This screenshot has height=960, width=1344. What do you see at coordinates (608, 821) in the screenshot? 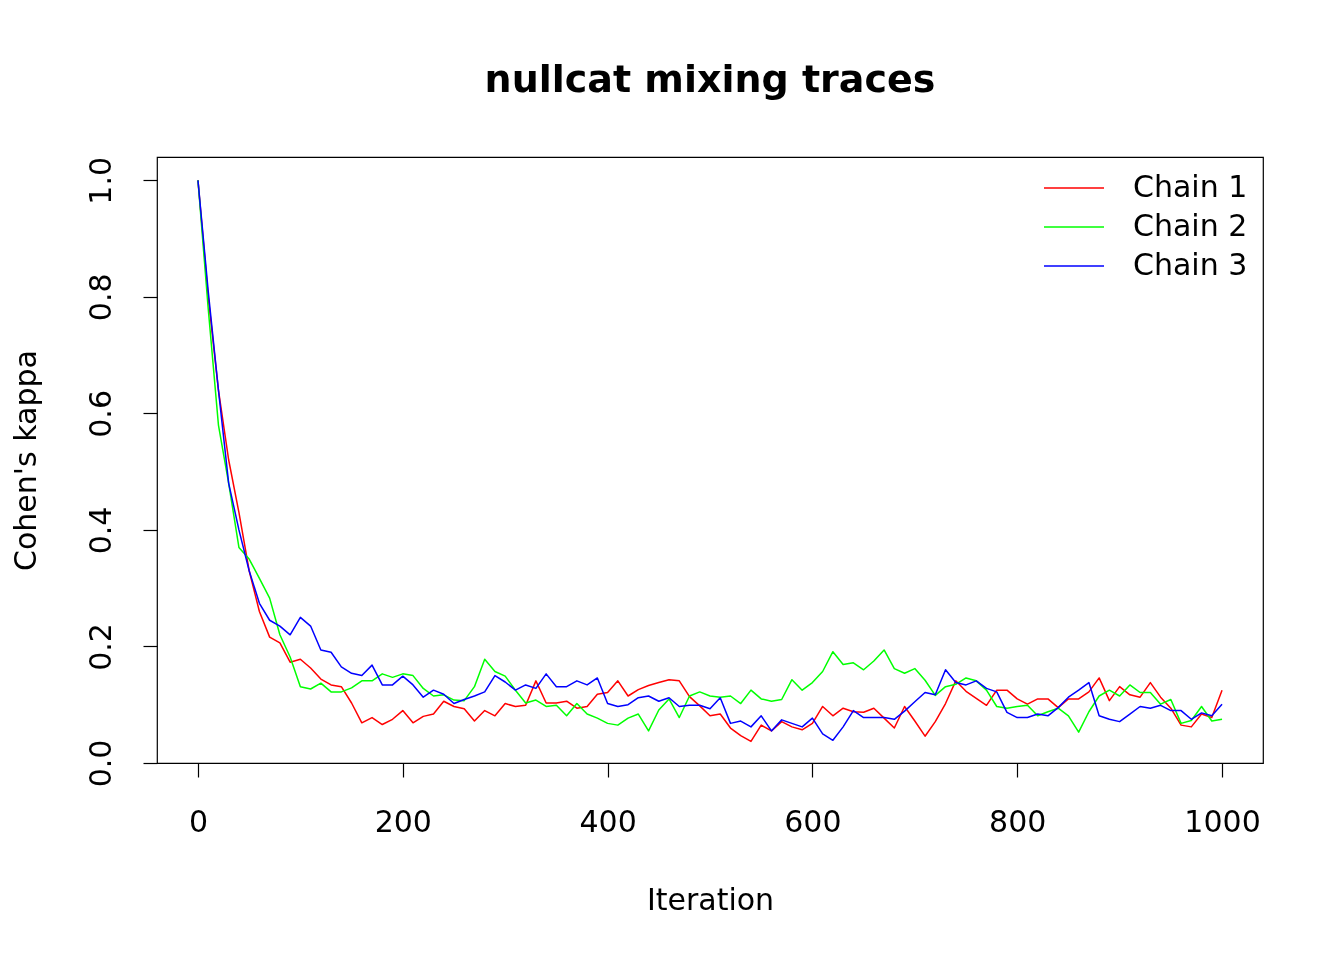
I see `x-tick-label: 400` at bounding box center [608, 821].